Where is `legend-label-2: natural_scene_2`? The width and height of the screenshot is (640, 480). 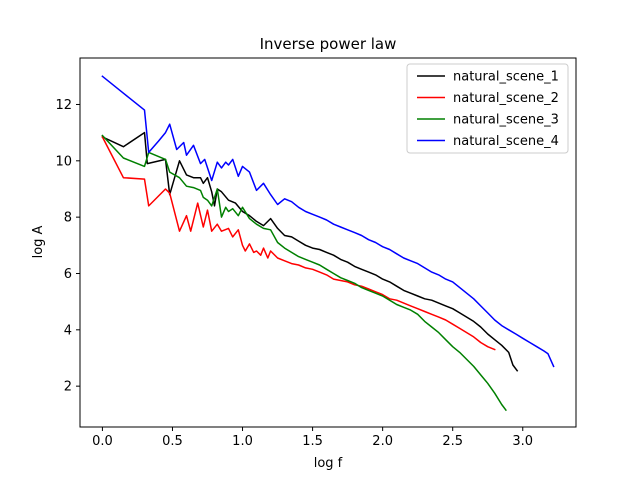 legend-label-2: natural_scene_2 is located at coordinates (506, 98).